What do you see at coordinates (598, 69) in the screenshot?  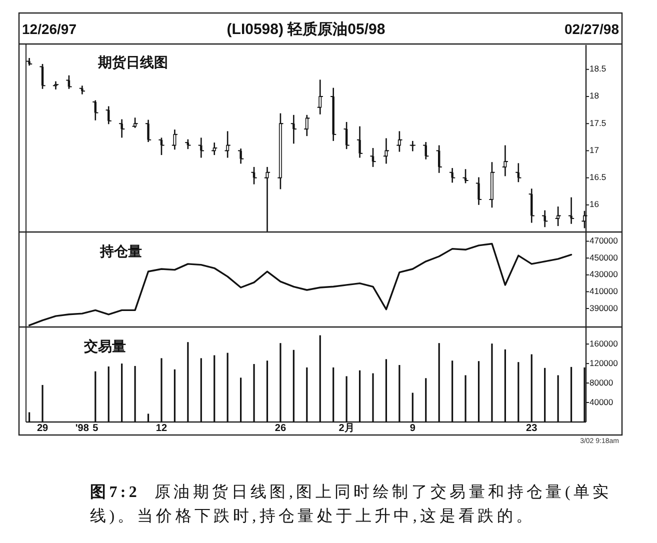 I see `y-tick-label: 18.5` at bounding box center [598, 69].